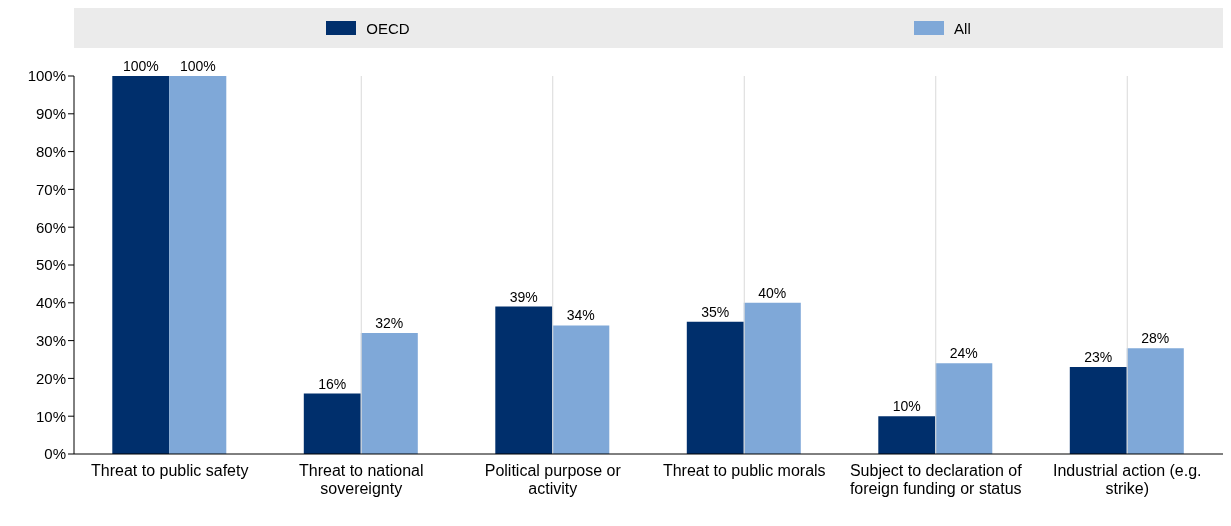 This screenshot has height=526, width=1231. What do you see at coordinates (553, 479) in the screenshot?
I see `x-tick-label: Political purpose or activity` at bounding box center [553, 479].